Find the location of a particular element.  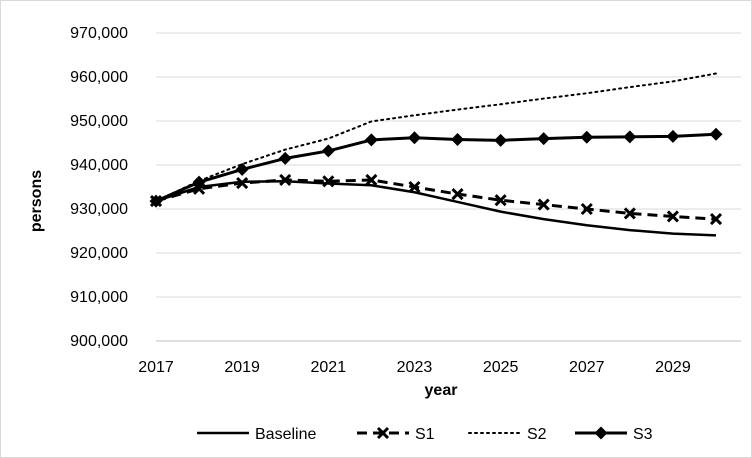

y-tick-label: 920,000 is located at coordinates (99, 253).